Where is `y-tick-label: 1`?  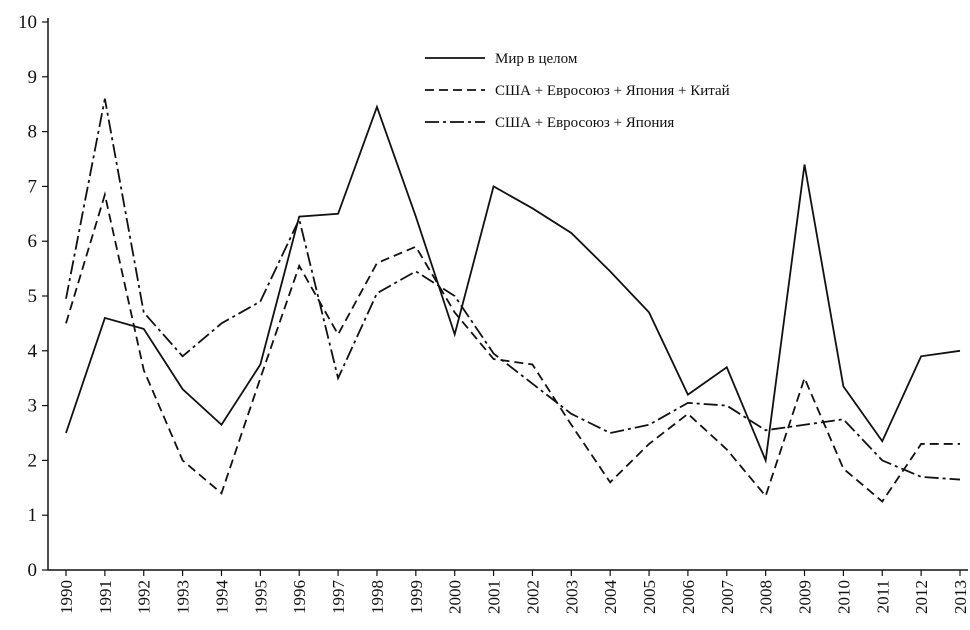 y-tick-label: 1 is located at coordinates (33, 515).